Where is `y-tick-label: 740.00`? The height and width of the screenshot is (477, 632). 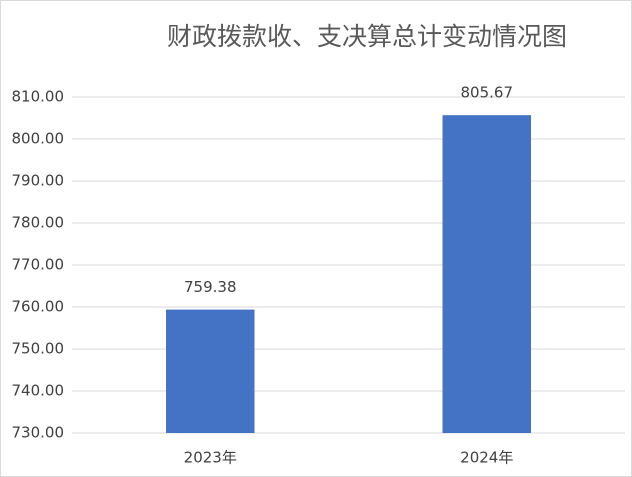 y-tick-label: 740.00 is located at coordinates (38, 391).